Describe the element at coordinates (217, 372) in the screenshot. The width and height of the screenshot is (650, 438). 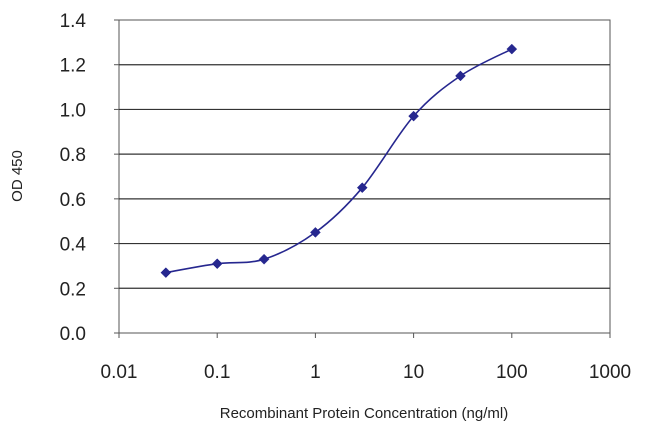
I see `x-tick-label: 0.1` at that location.